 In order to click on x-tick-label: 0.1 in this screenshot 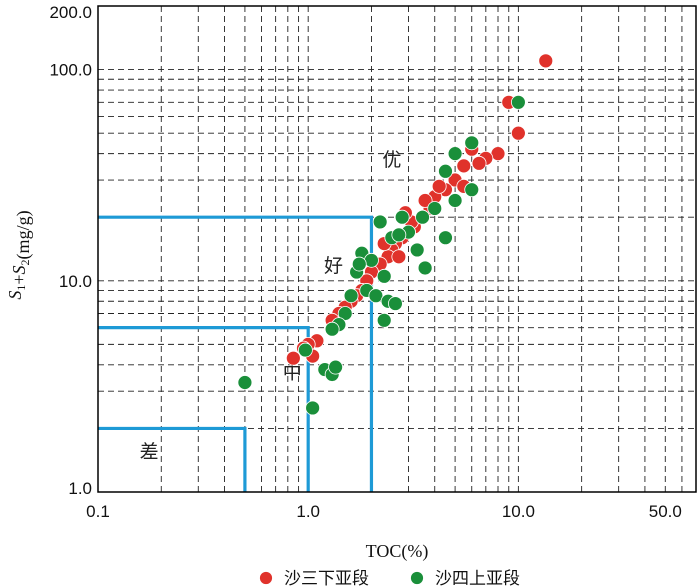, I will do `click(98, 511)`.